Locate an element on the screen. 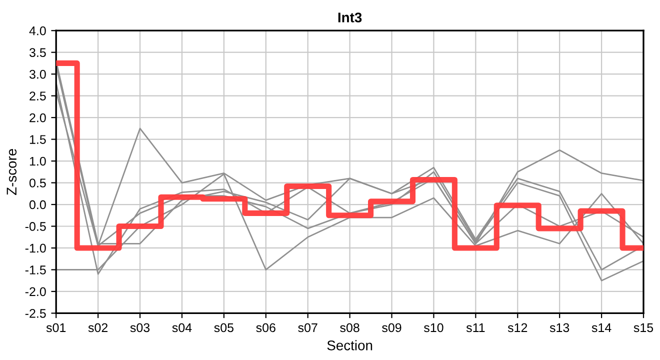 The width and height of the screenshot is (660, 360). x-tick-label: s06 is located at coordinates (266, 327).